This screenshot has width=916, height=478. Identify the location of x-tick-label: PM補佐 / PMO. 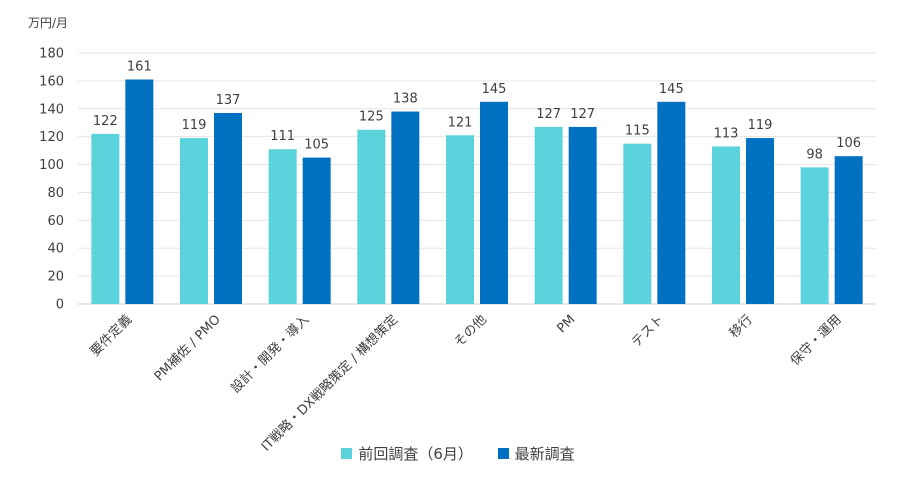
(188, 348).